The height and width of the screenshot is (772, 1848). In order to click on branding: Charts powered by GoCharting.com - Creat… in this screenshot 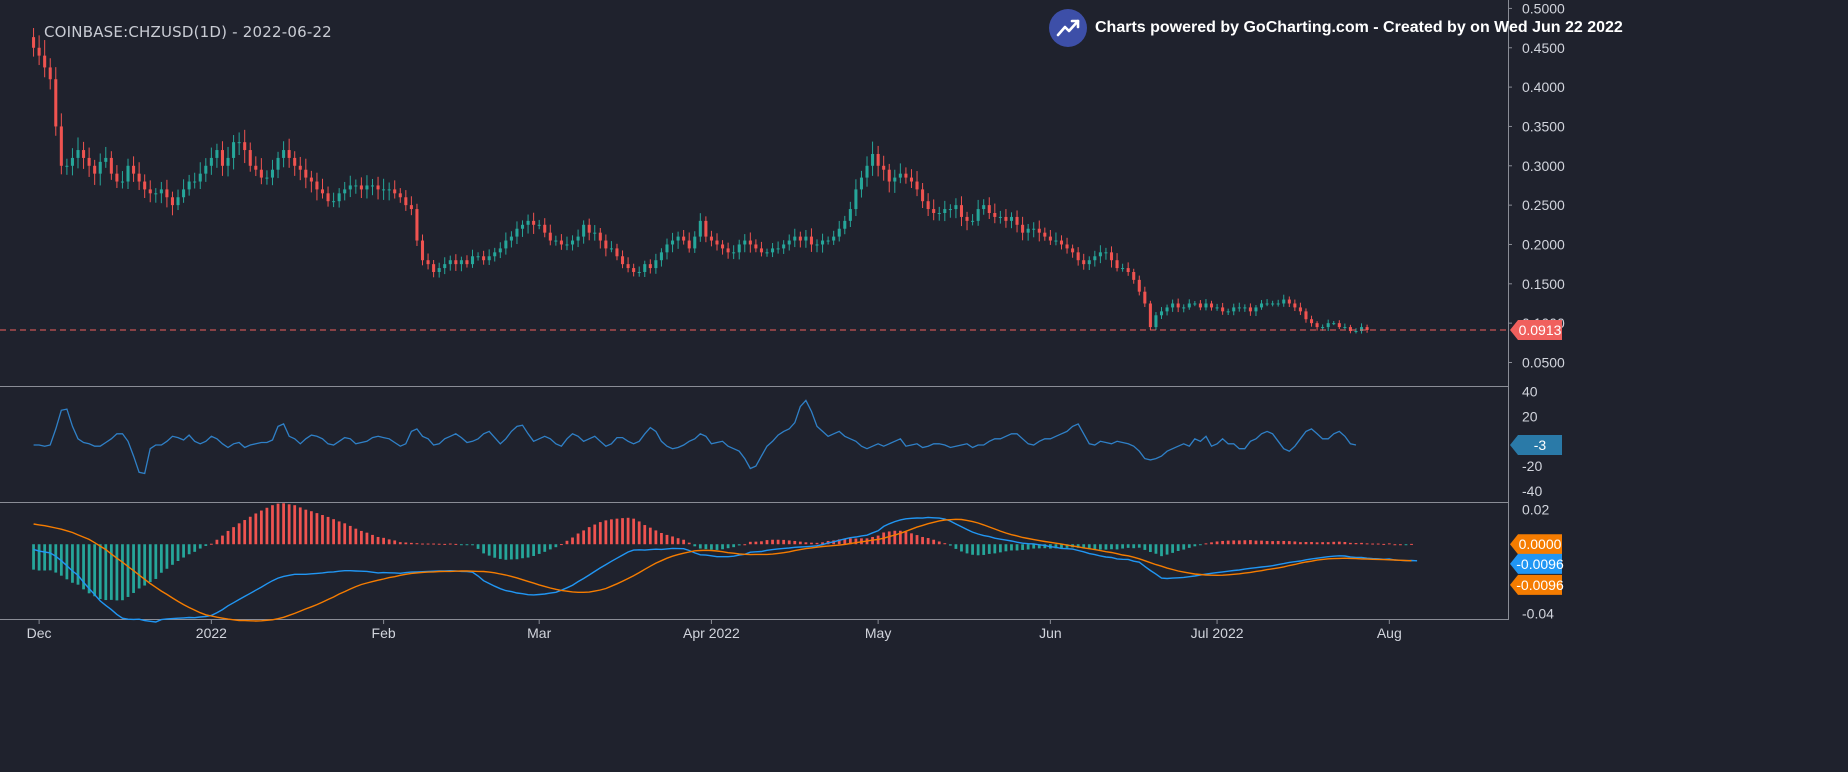, I will do `click(1336, 28)`.